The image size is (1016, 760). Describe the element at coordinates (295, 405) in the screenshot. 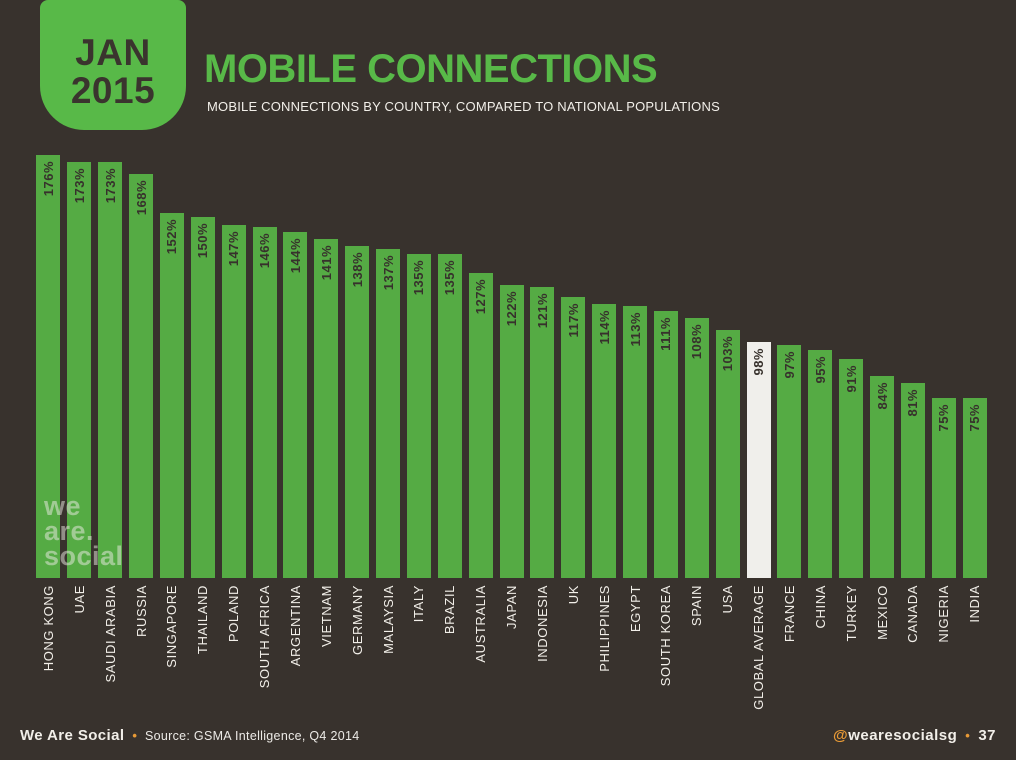

I see `bar-argentina: 144%` at that location.